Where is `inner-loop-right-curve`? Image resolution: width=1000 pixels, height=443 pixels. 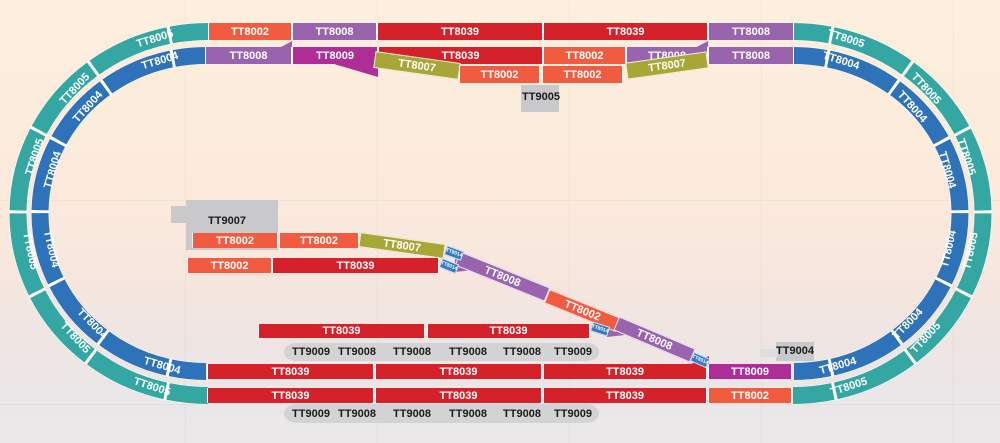
inner-loop-right-curve is located at coordinates (881, 213).